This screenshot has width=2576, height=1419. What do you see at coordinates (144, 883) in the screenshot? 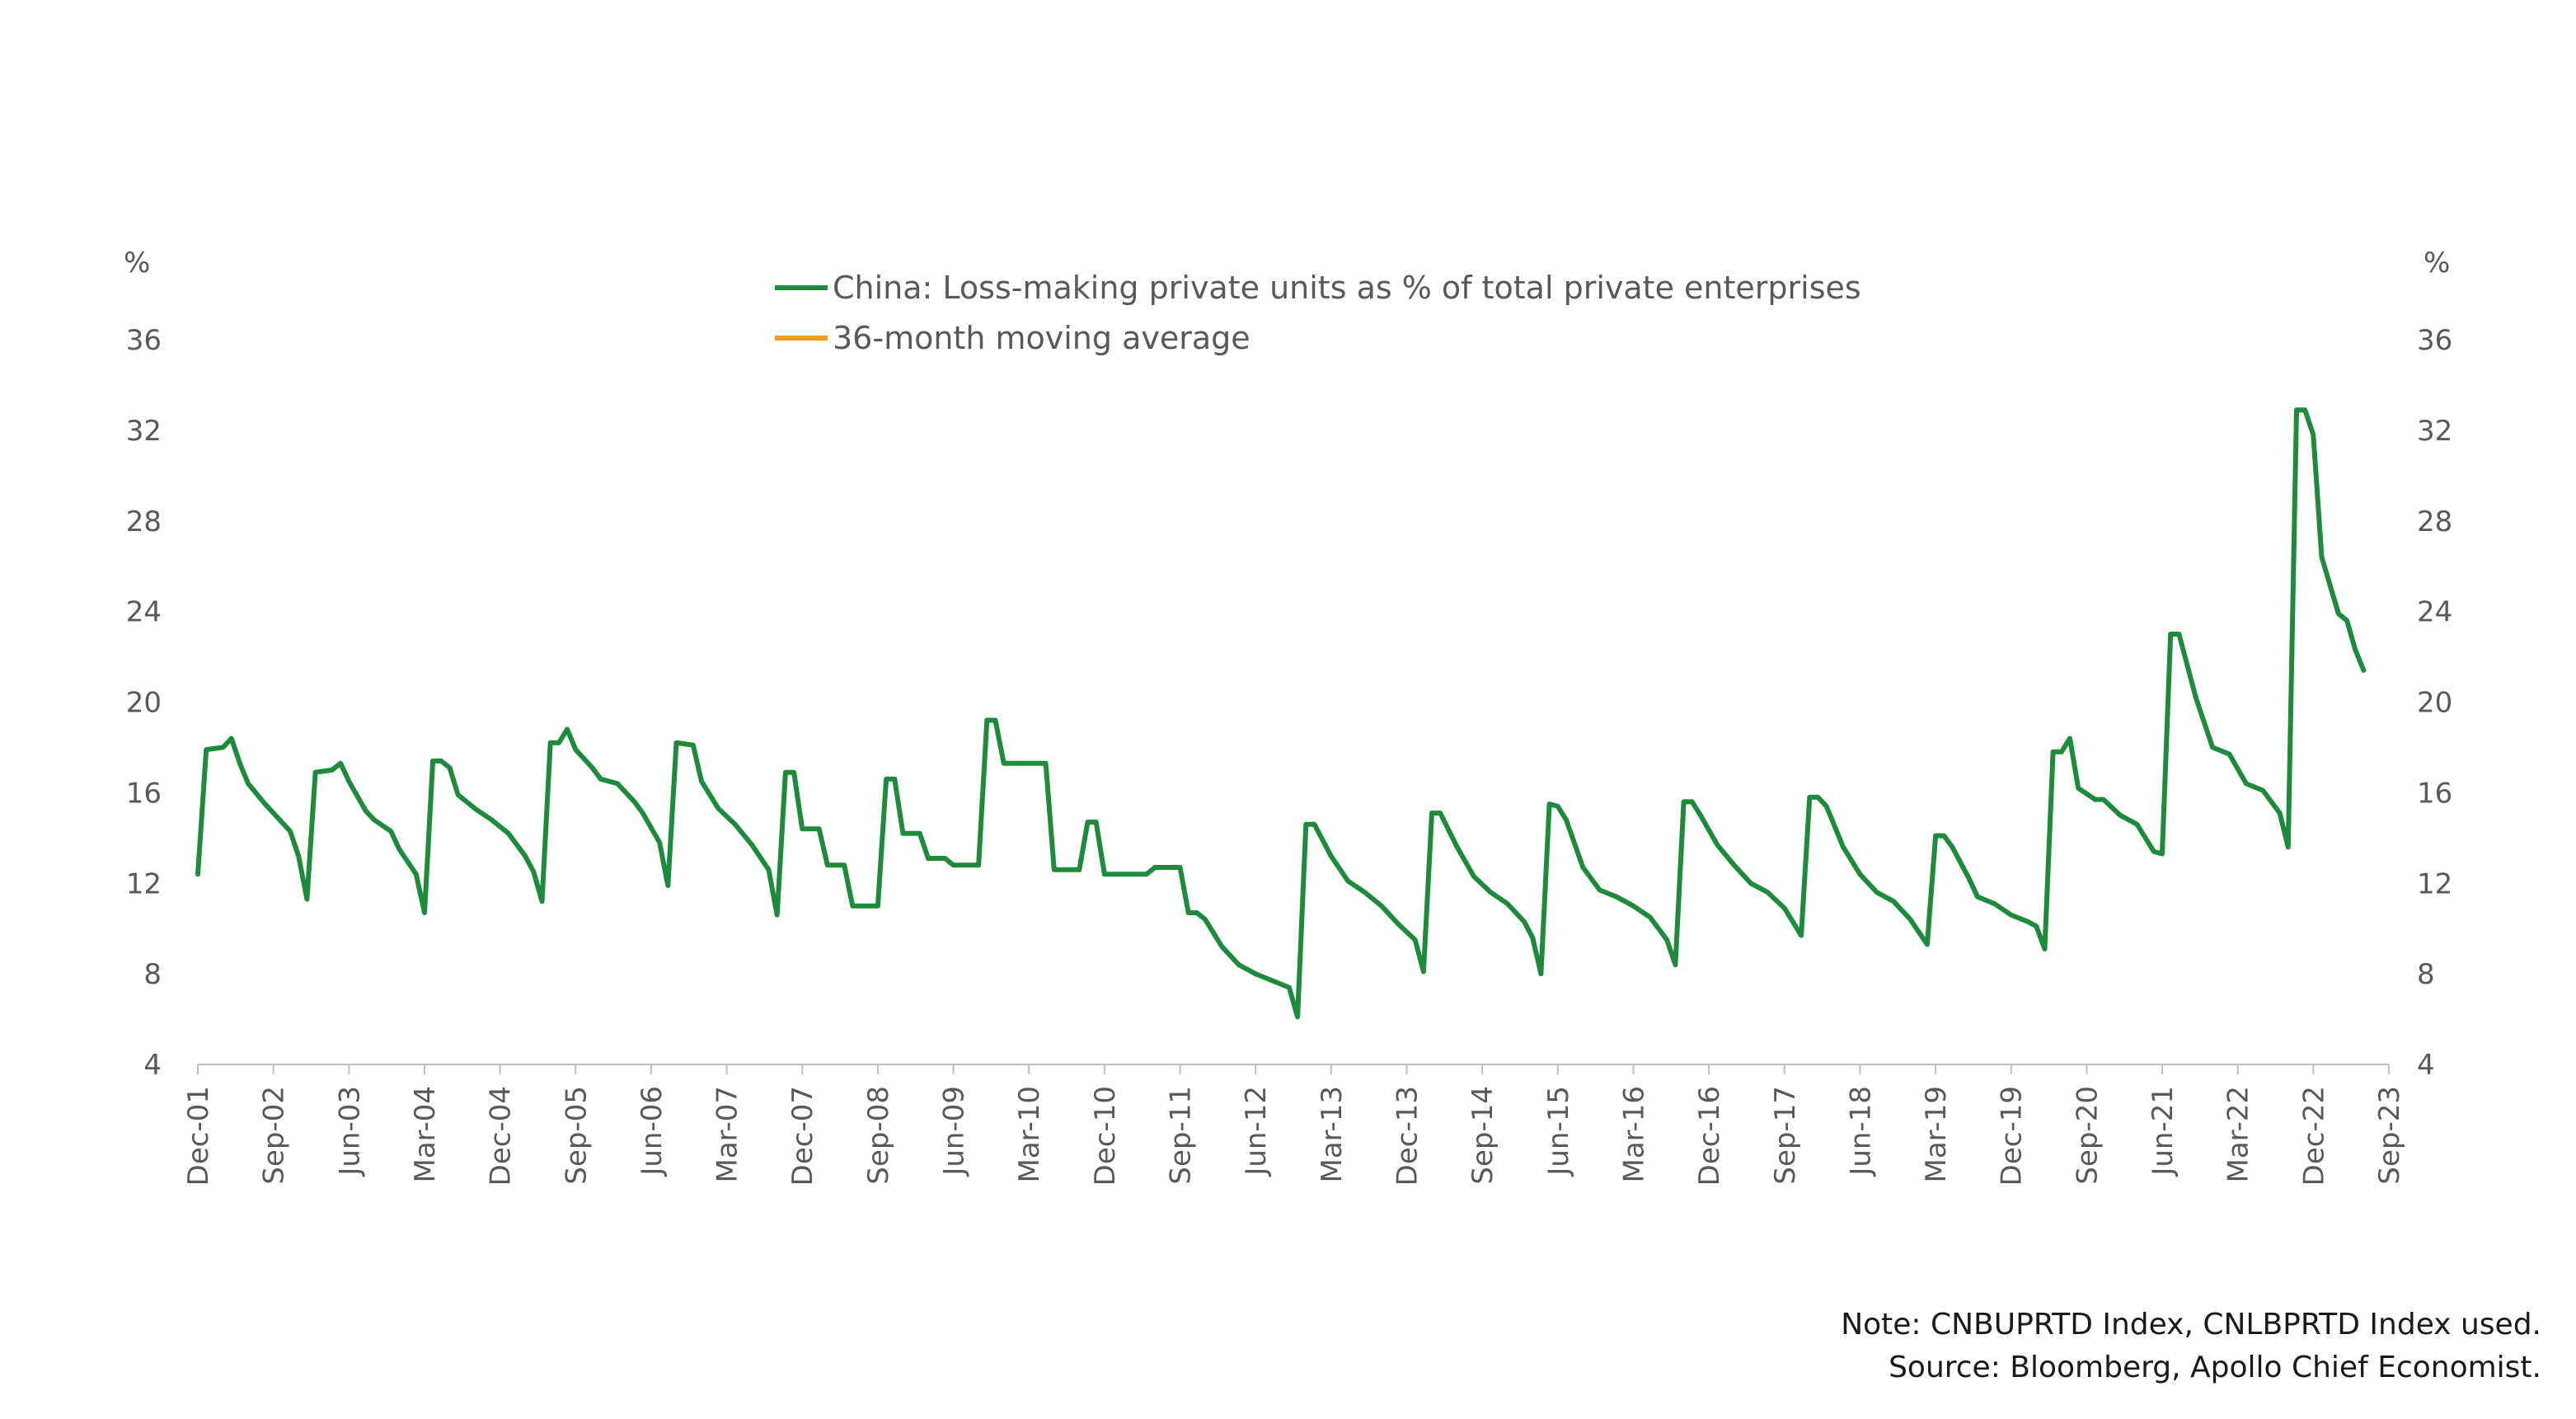
I see `y-left-tick-12: 12` at bounding box center [144, 883].